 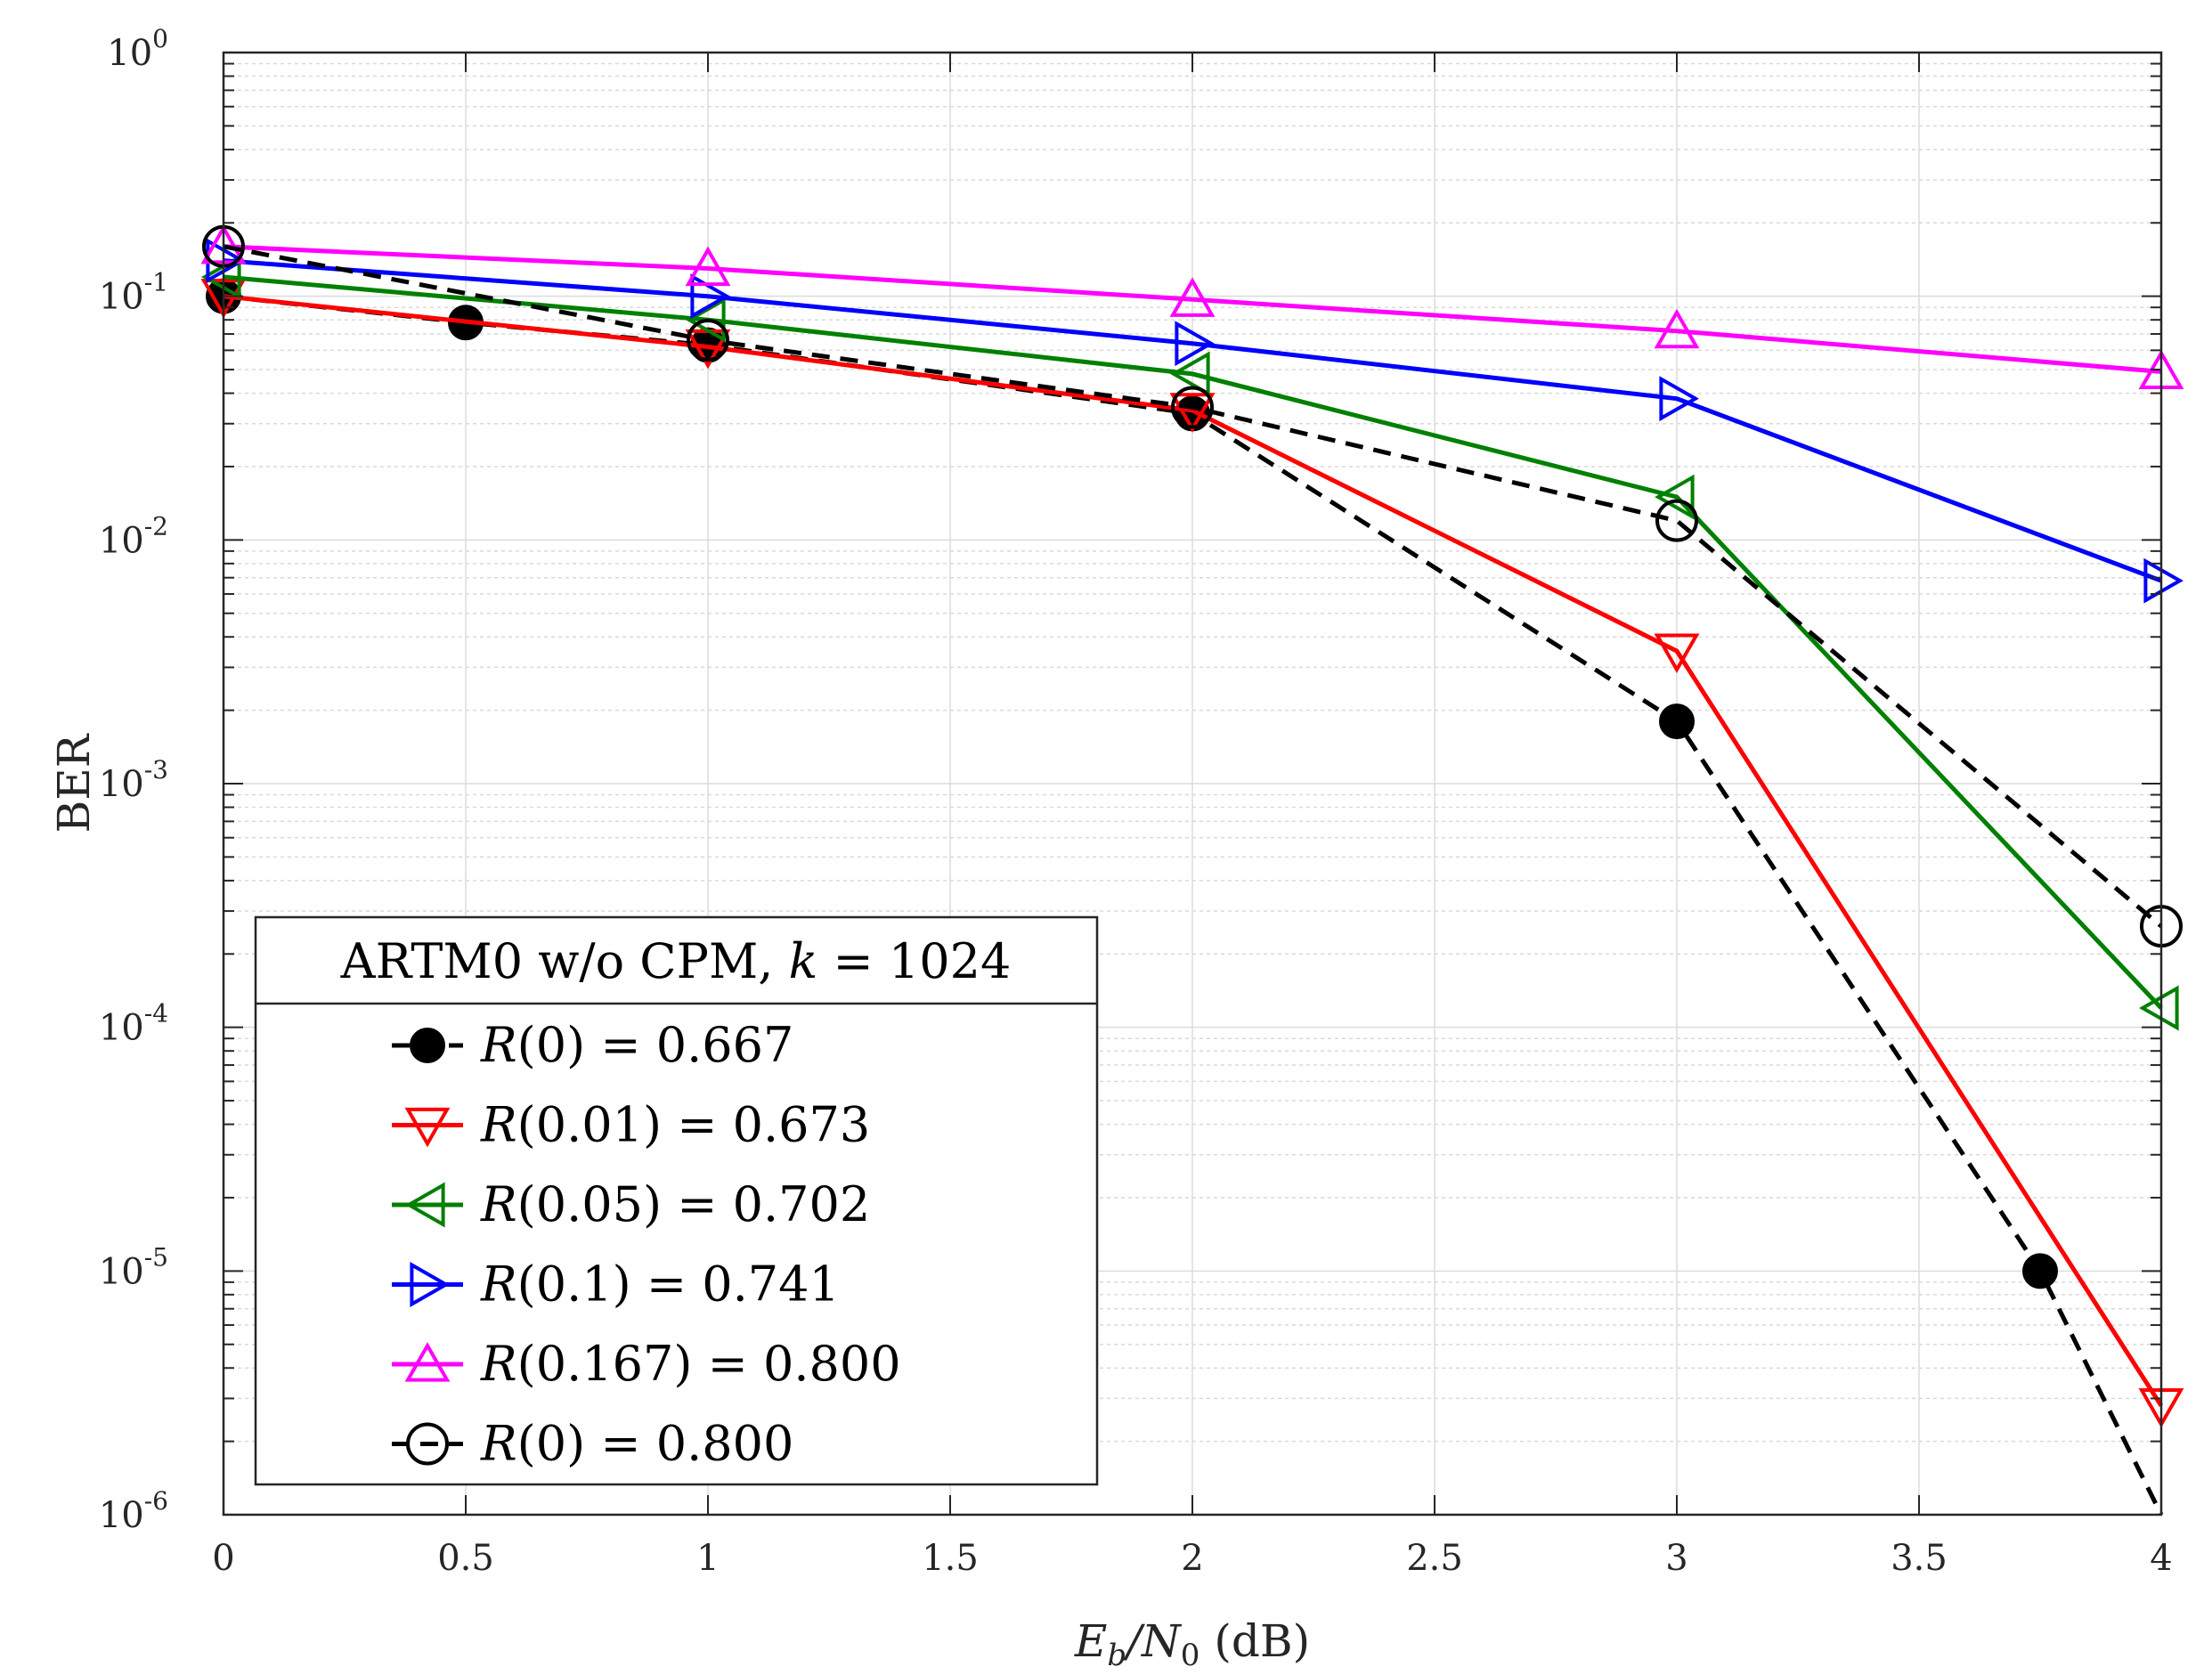 What do you see at coordinates (133, 293) in the screenshot?
I see `y-tick-label: 10⁻¹` at bounding box center [133, 293].